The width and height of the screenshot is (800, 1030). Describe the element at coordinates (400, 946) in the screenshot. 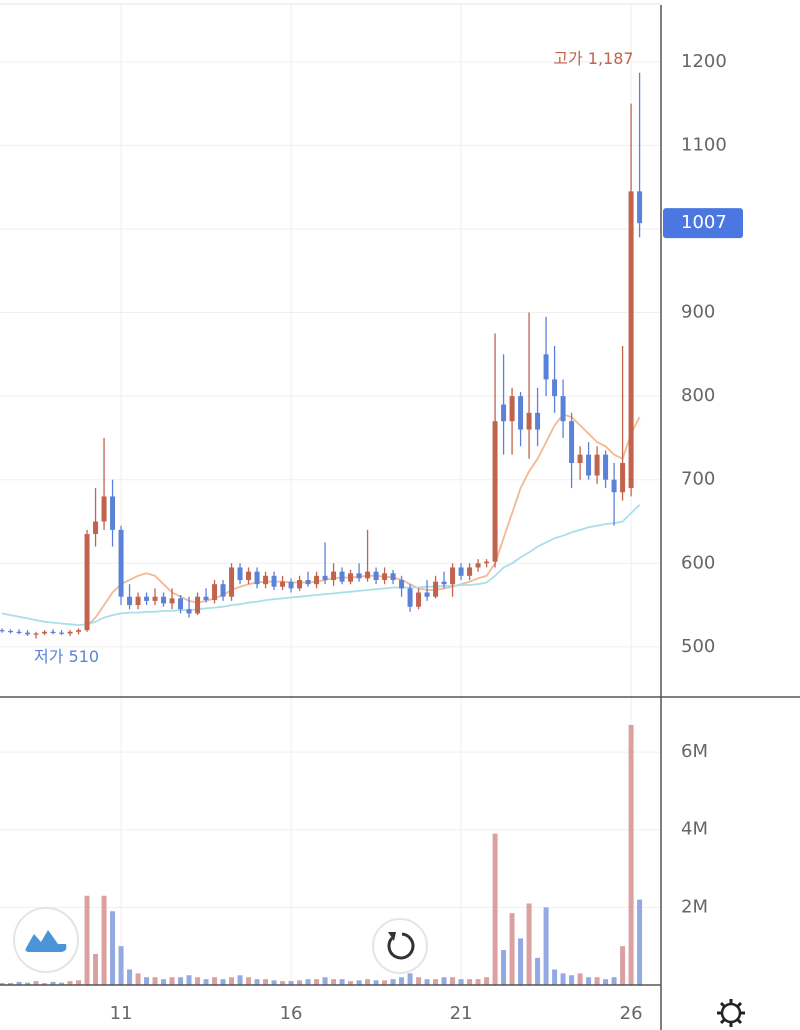

I see `reset-button` at that location.